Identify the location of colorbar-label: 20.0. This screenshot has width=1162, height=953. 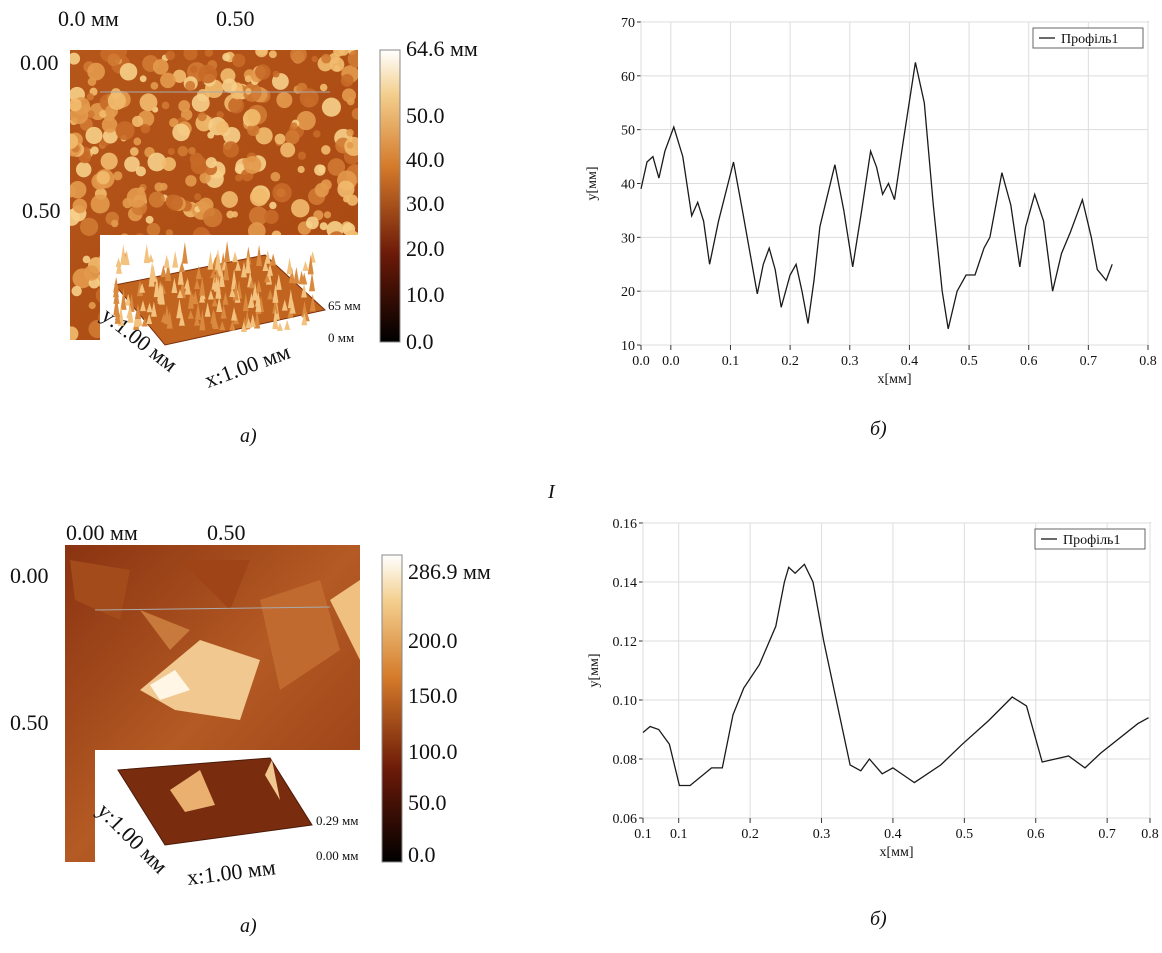
(425, 248).